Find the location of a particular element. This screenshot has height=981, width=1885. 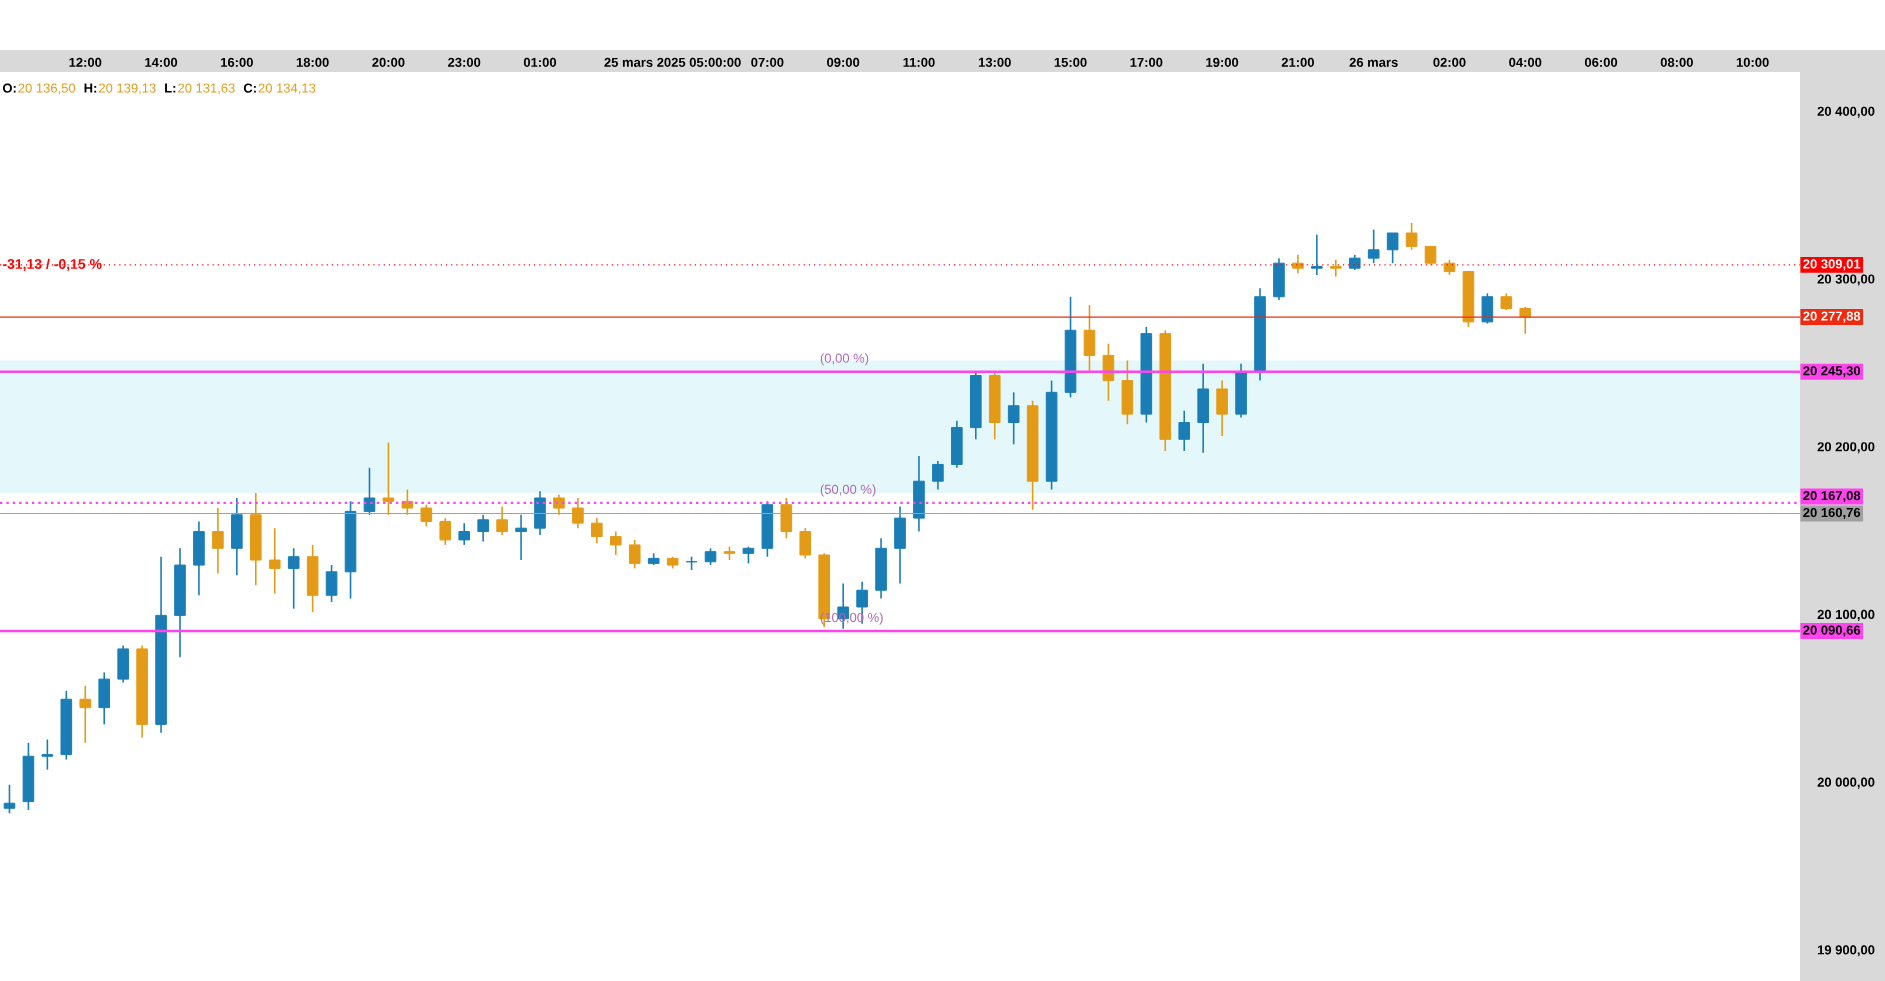

ref-line-label: 20 309,01 is located at coordinates (1832, 265).